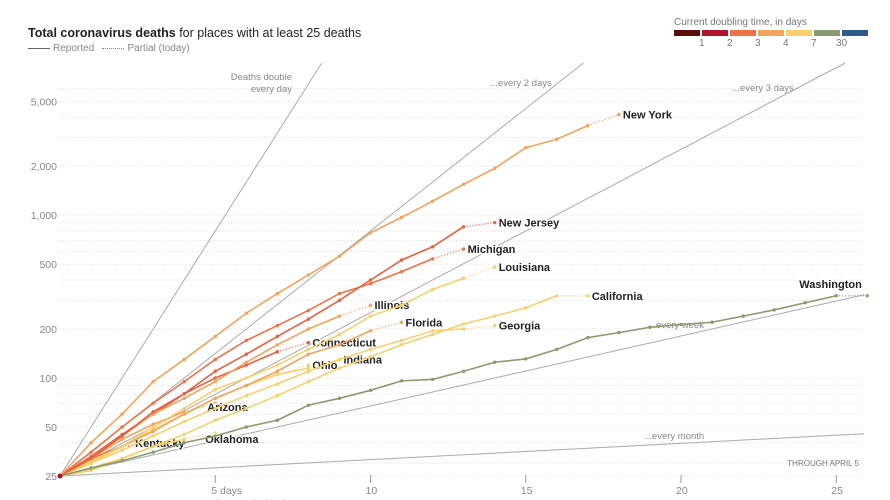 Image resolution: width=890 pixels, height=500 pixels. Describe the element at coordinates (830, 285) in the screenshot. I see `series-label: Washington` at that location.